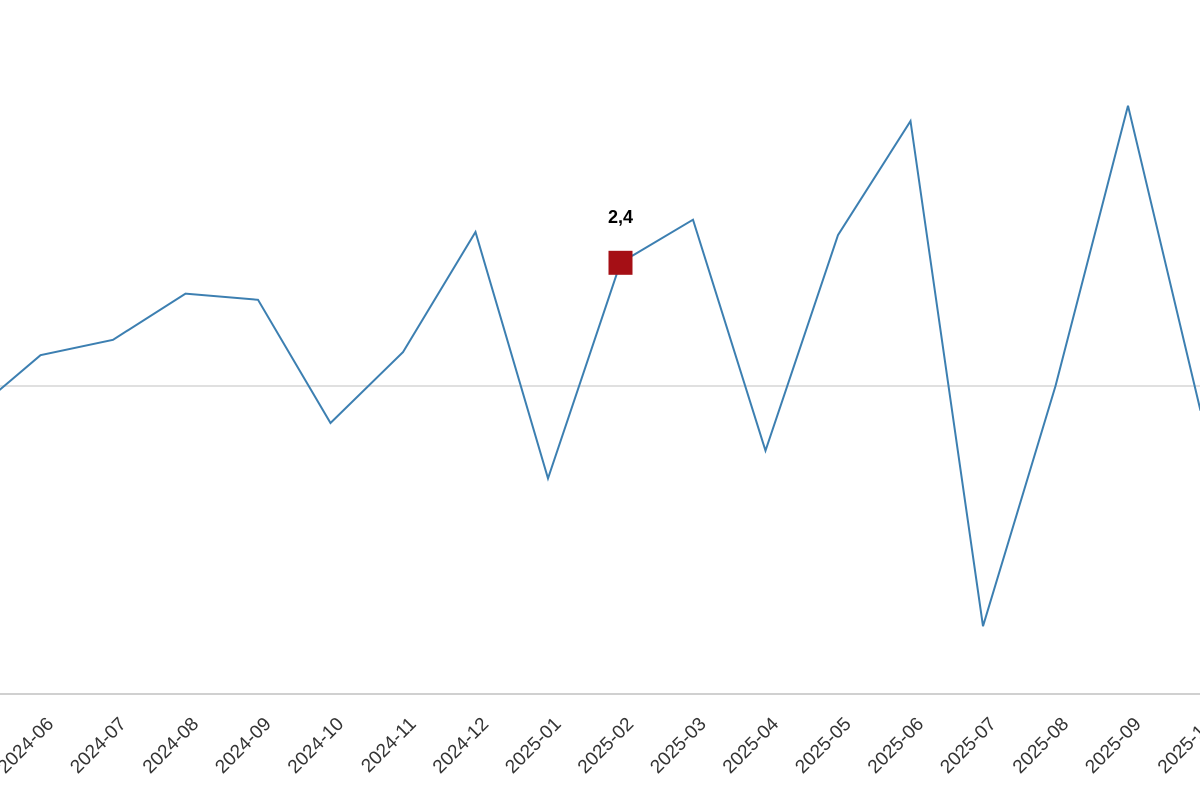 The image size is (1200, 800). I want to click on x-tick-label: 2025-02, so click(606, 746).